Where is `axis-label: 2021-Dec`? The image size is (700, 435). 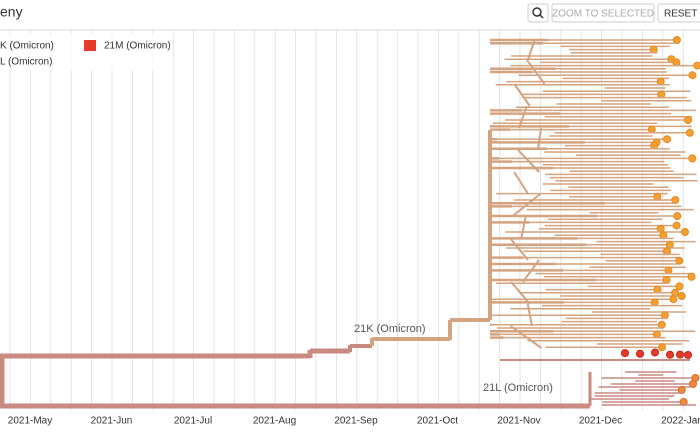 axis-label: 2021-Dec is located at coordinates (600, 421).